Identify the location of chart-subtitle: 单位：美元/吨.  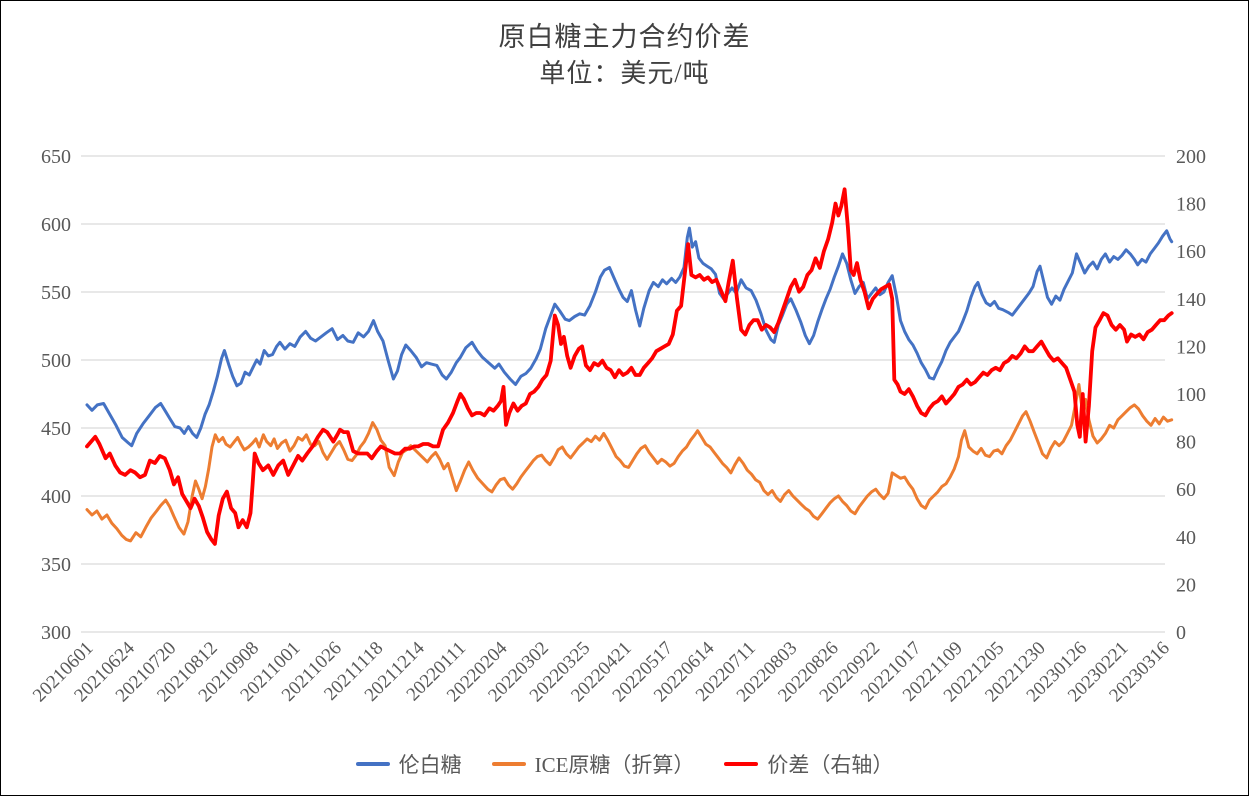
(624, 73).